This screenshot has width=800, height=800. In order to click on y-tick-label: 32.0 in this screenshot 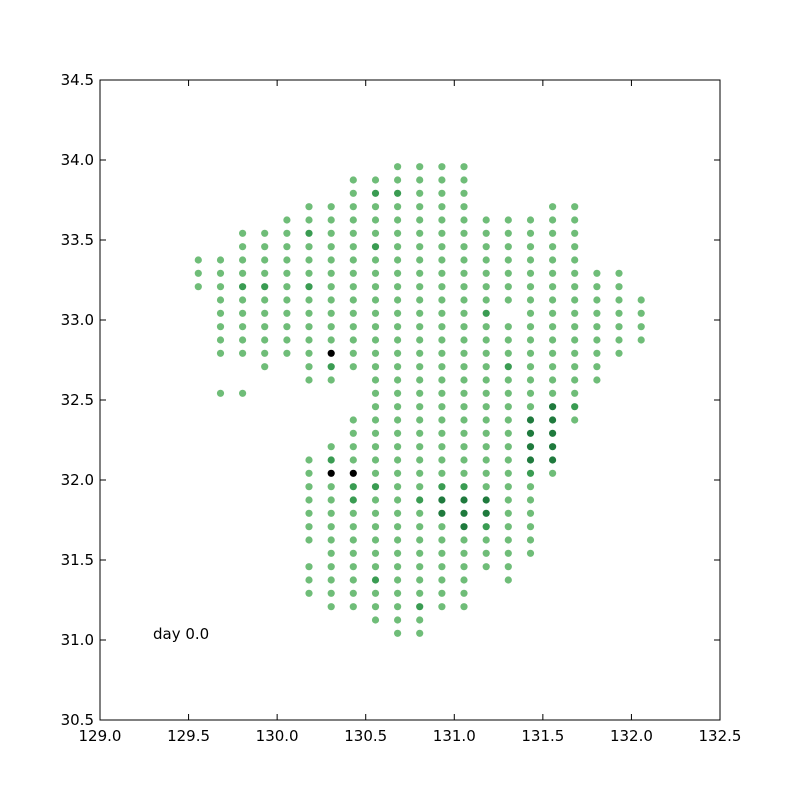, I will do `click(77, 480)`.